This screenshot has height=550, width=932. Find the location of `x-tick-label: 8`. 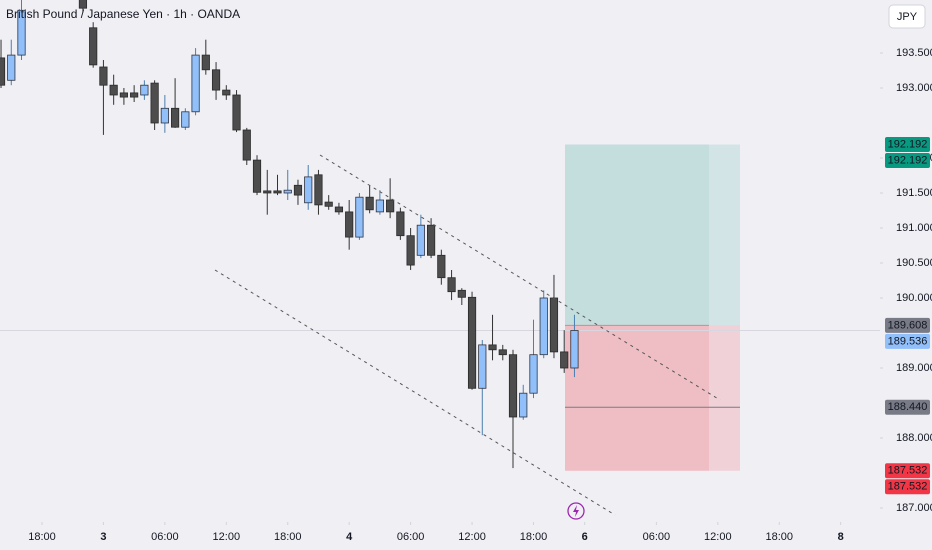

x-tick-label: 8 is located at coordinates (841, 537).